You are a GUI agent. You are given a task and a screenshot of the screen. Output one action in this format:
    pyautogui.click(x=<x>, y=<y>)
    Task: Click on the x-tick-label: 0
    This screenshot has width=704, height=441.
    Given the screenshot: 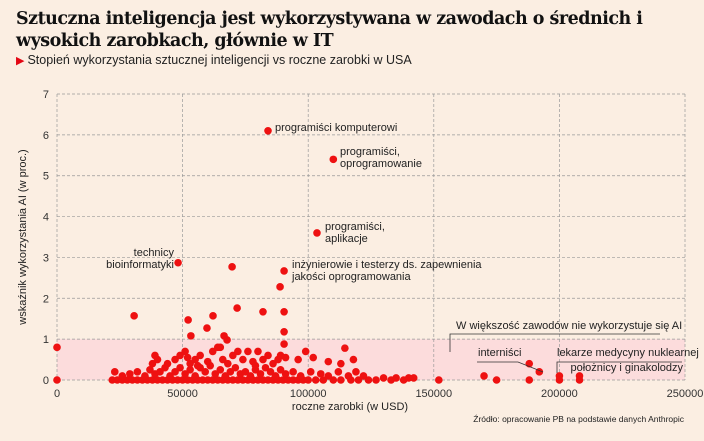 What is the action you would take?
    pyautogui.click(x=57, y=394)
    